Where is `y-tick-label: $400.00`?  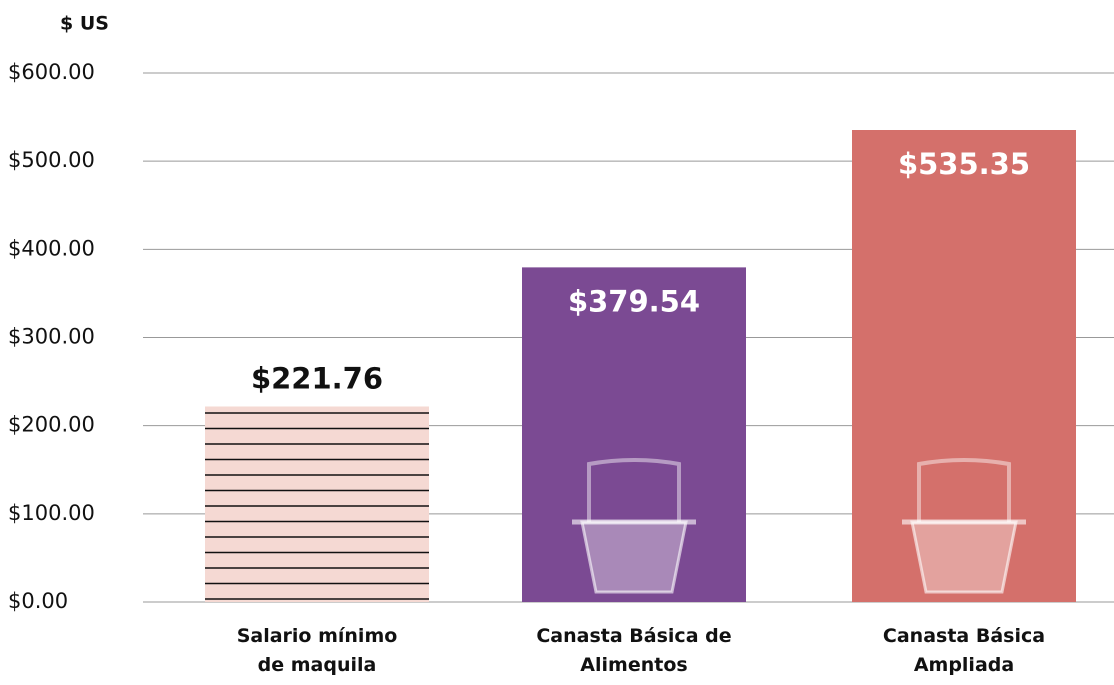 y-tick-label: $400.00 is located at coordinates (51, 248).